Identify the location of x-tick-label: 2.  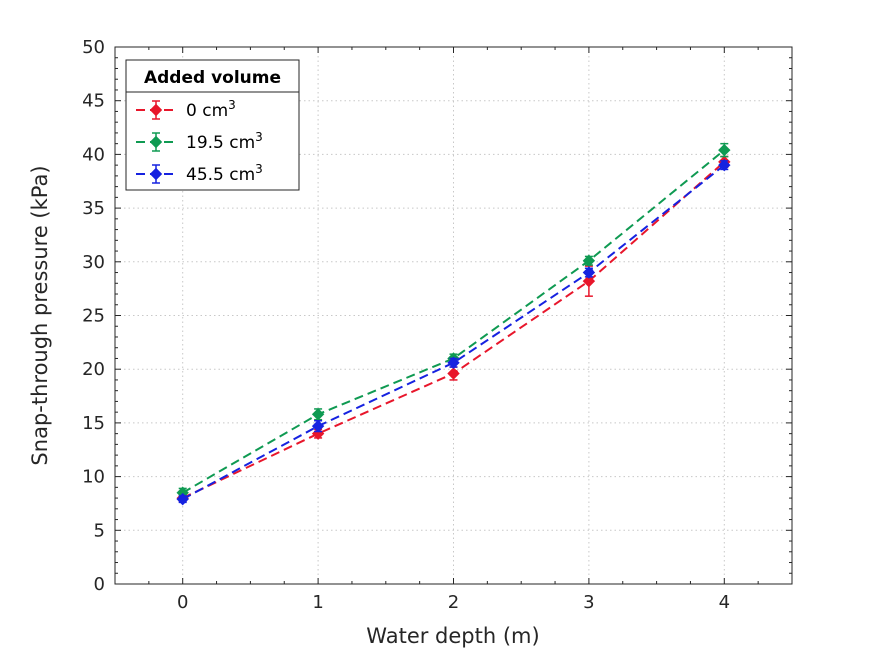
(453, 602).